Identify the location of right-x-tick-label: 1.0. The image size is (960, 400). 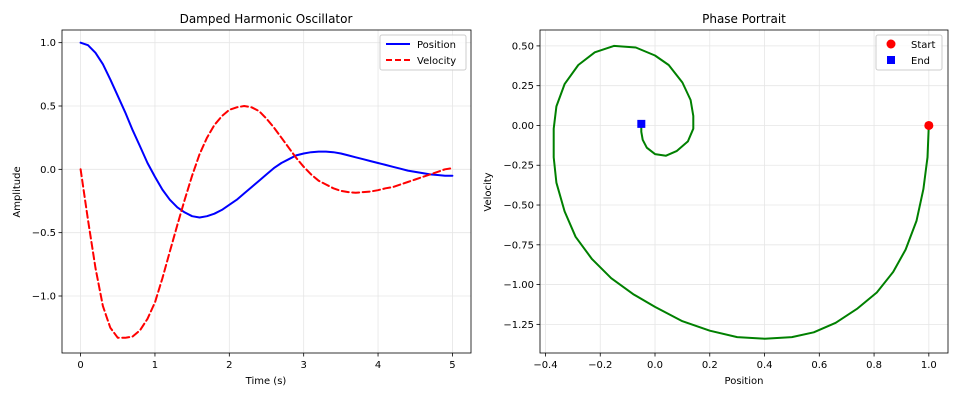
(929, 365).